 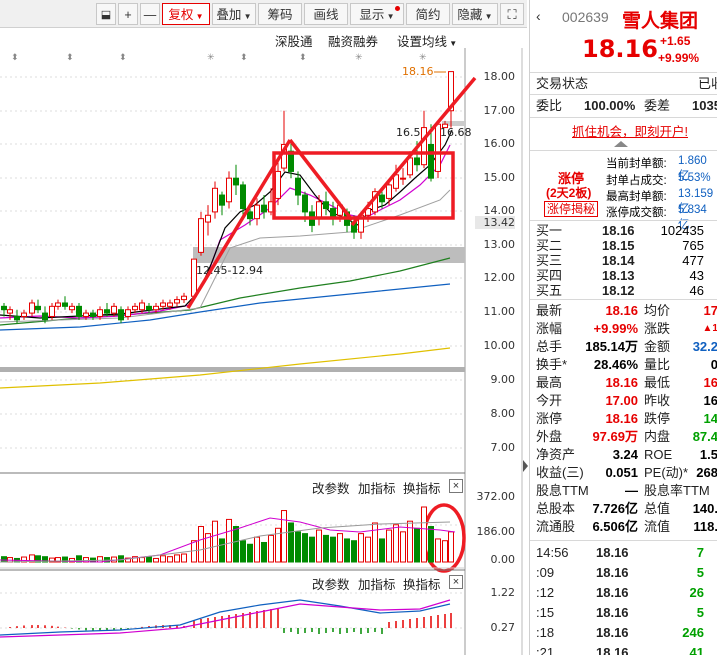 I want to click on toolbar-lead-button: ⬓, so click(x=106, y=14).